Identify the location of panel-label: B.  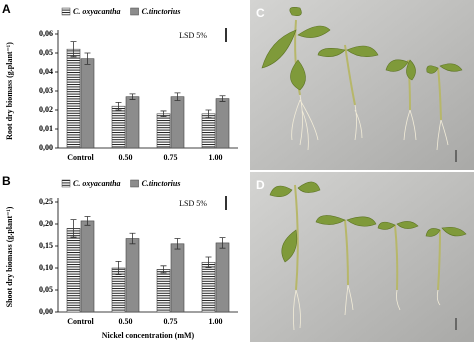
(6, 181).